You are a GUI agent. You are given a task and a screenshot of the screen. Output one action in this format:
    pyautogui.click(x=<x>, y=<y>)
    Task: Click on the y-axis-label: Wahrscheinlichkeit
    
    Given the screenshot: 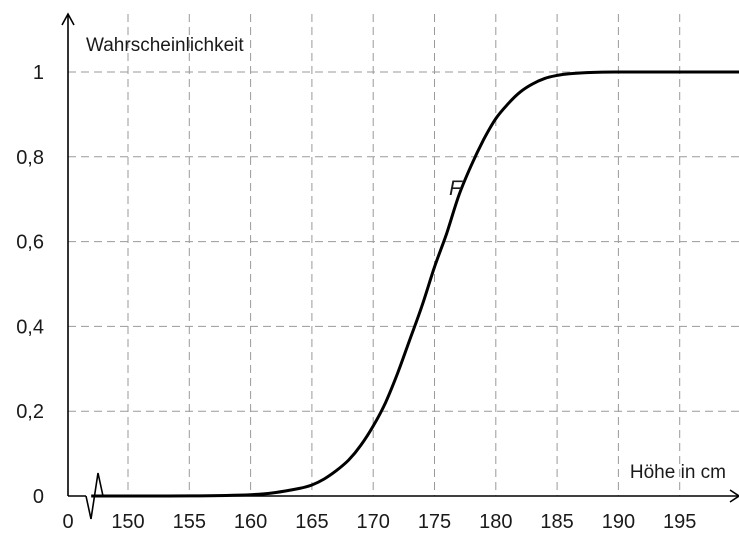 What is the action you would take?
    pyautogui.click(x=165, y=45)
    